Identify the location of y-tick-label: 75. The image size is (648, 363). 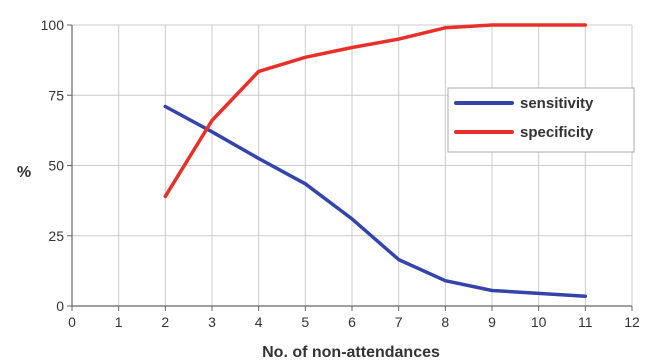
(56, 95).